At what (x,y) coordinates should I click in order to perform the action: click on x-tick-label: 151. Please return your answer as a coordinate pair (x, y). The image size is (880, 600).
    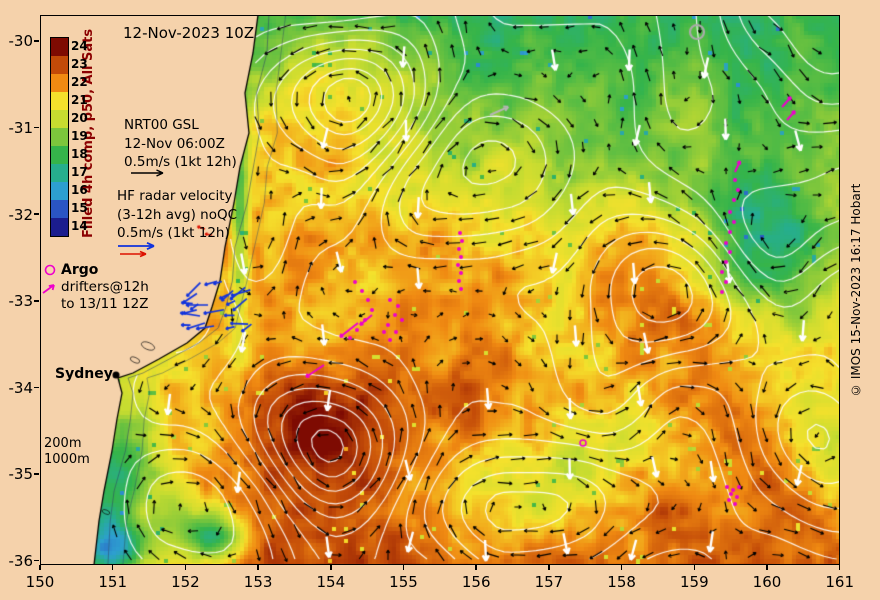
    Looking at the image, I should click on (113, 582).